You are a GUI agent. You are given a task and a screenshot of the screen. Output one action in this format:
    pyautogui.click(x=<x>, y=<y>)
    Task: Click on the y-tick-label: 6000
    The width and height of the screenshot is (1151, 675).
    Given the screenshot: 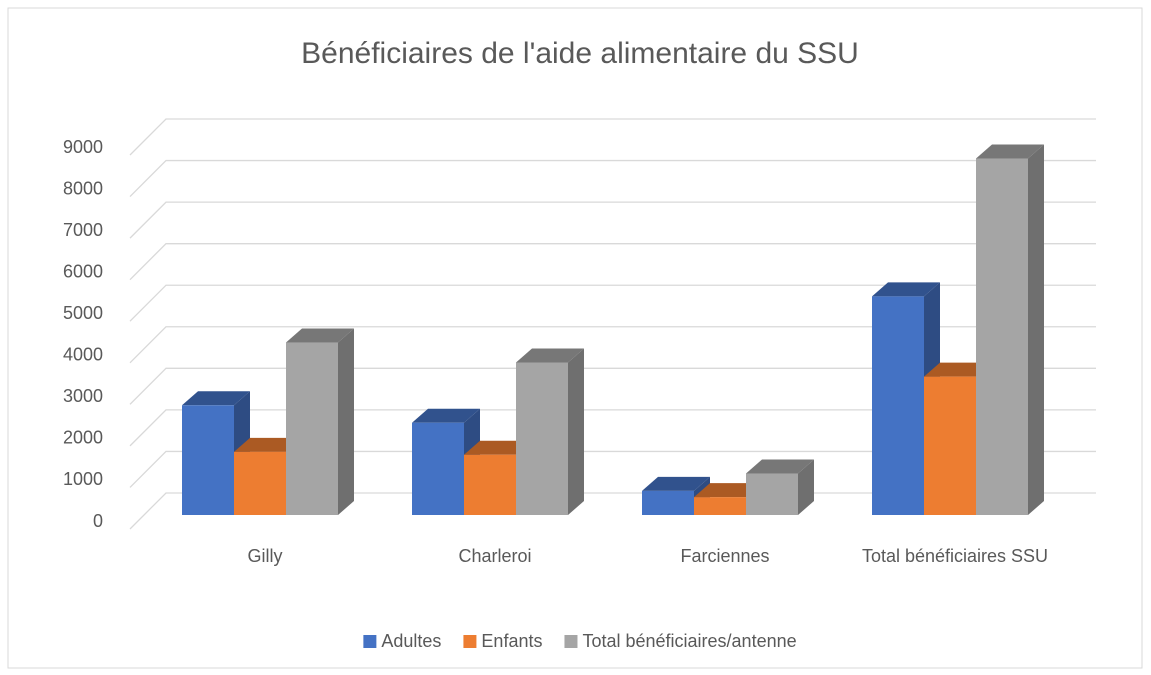 What is the action you would take?
    pyautogui.click(x=83, y=271)
    